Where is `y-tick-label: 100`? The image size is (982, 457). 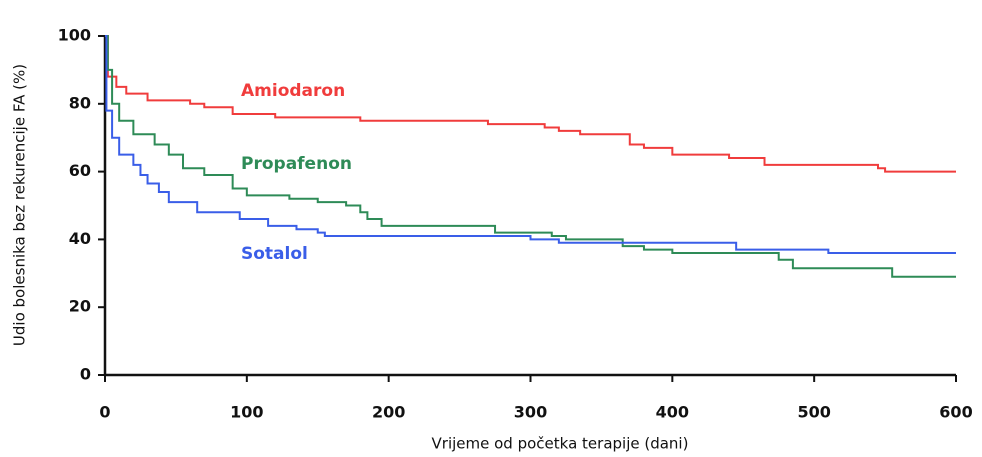
y-tick-label: 100 is located at coordinates (74, 35).